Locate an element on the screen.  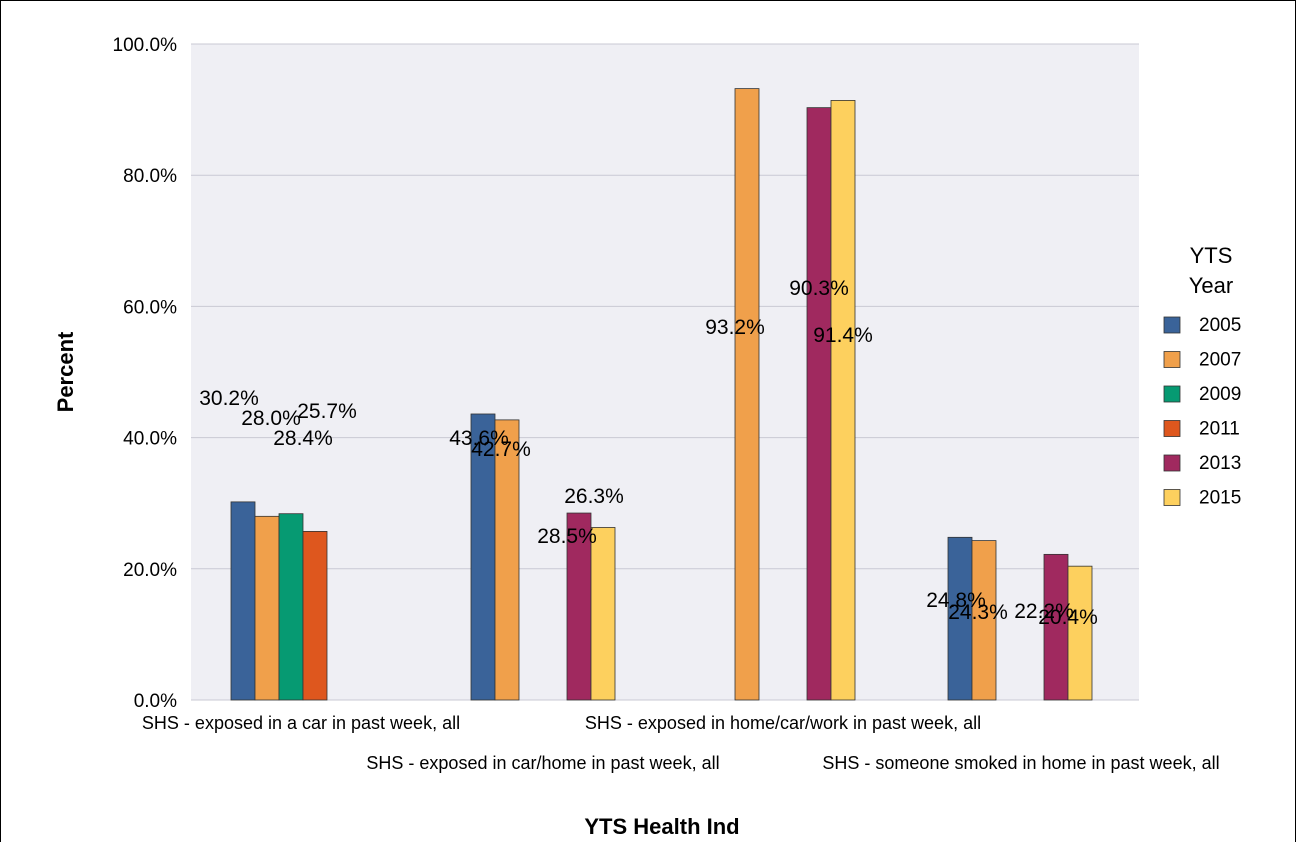
bar-data-label: 25.7% is located at coordinates (327, 411).